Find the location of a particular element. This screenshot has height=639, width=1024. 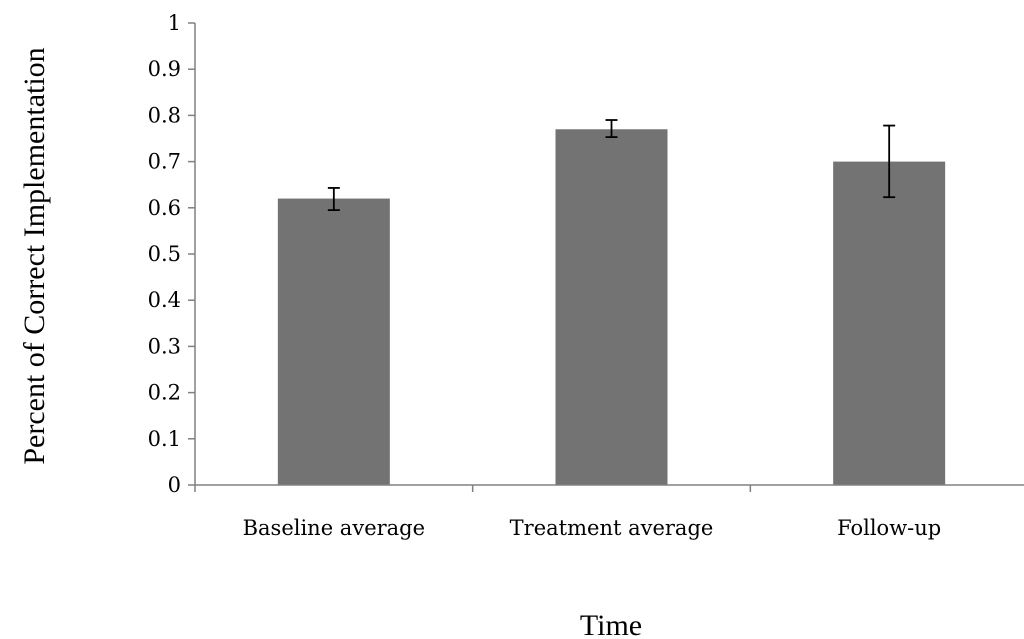

y-axis-ticks: 0 0.1 0.2 0.3 0.4 0.5 0.6 0.7 0.8 0.9 1 is located at coordinates (171, 254).